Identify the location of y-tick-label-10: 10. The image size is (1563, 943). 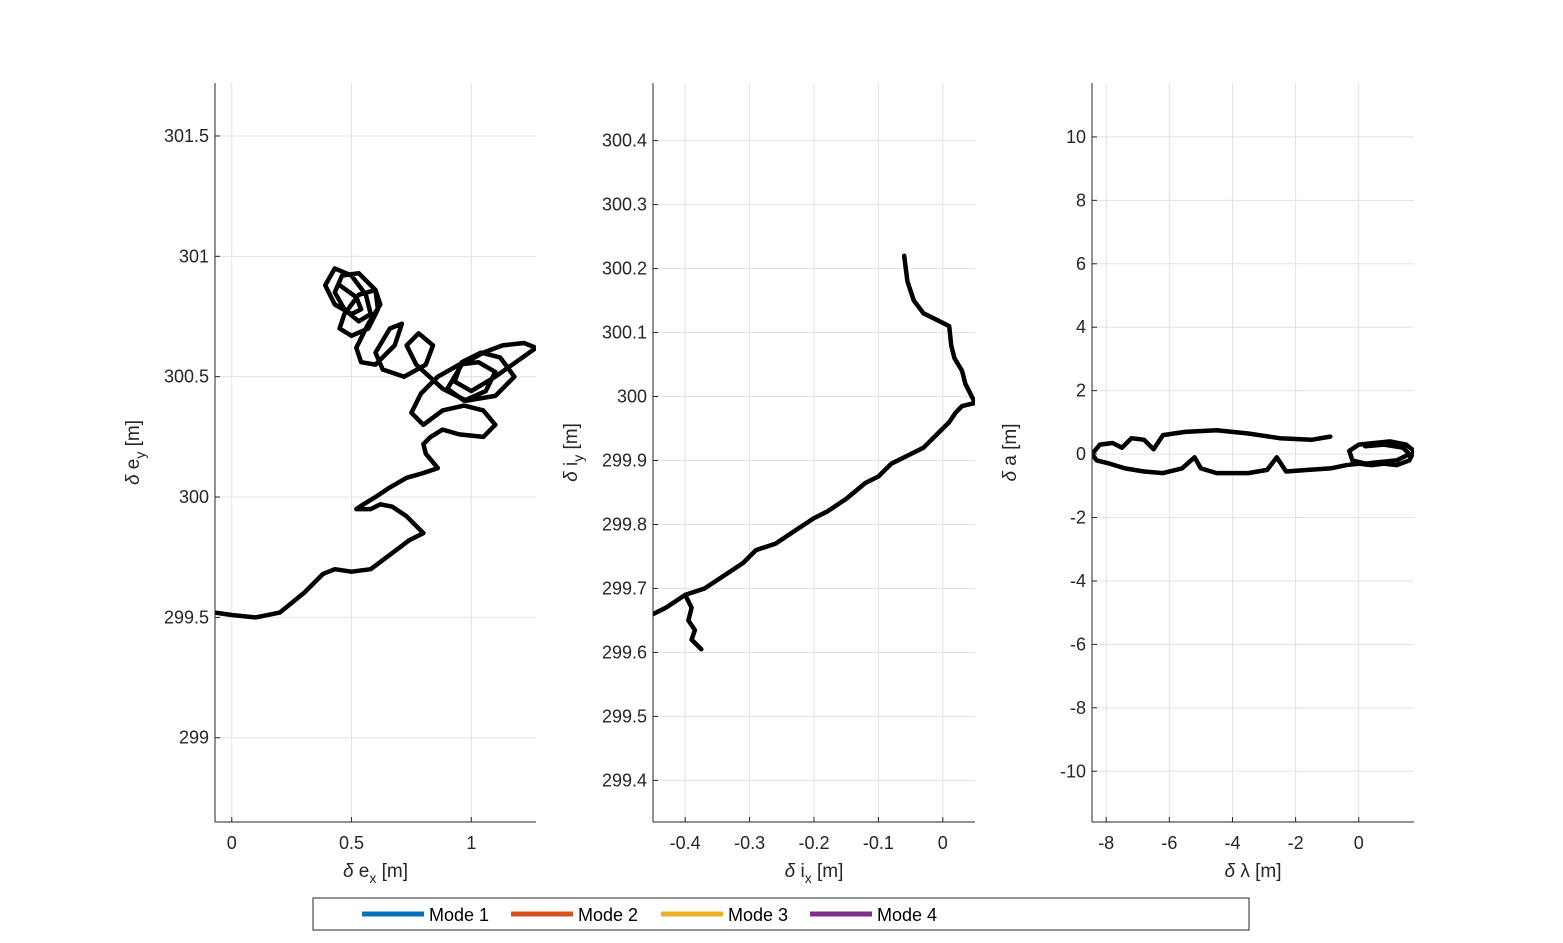
(1076, 137).